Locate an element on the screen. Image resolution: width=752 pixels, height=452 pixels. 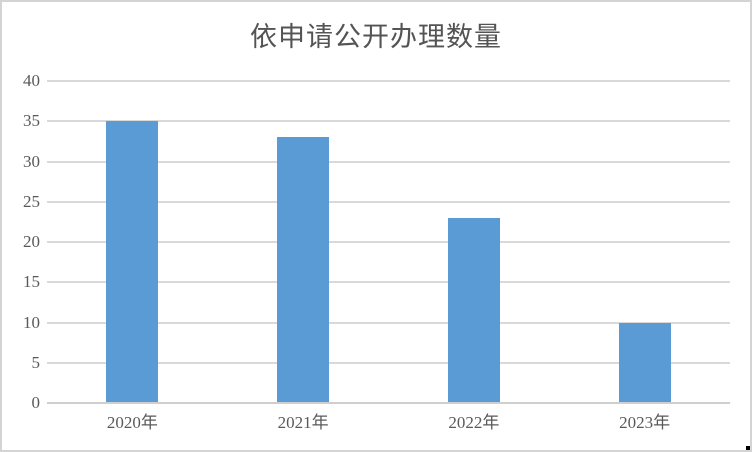
bar-2021年 is located at coordinates (303, 270).